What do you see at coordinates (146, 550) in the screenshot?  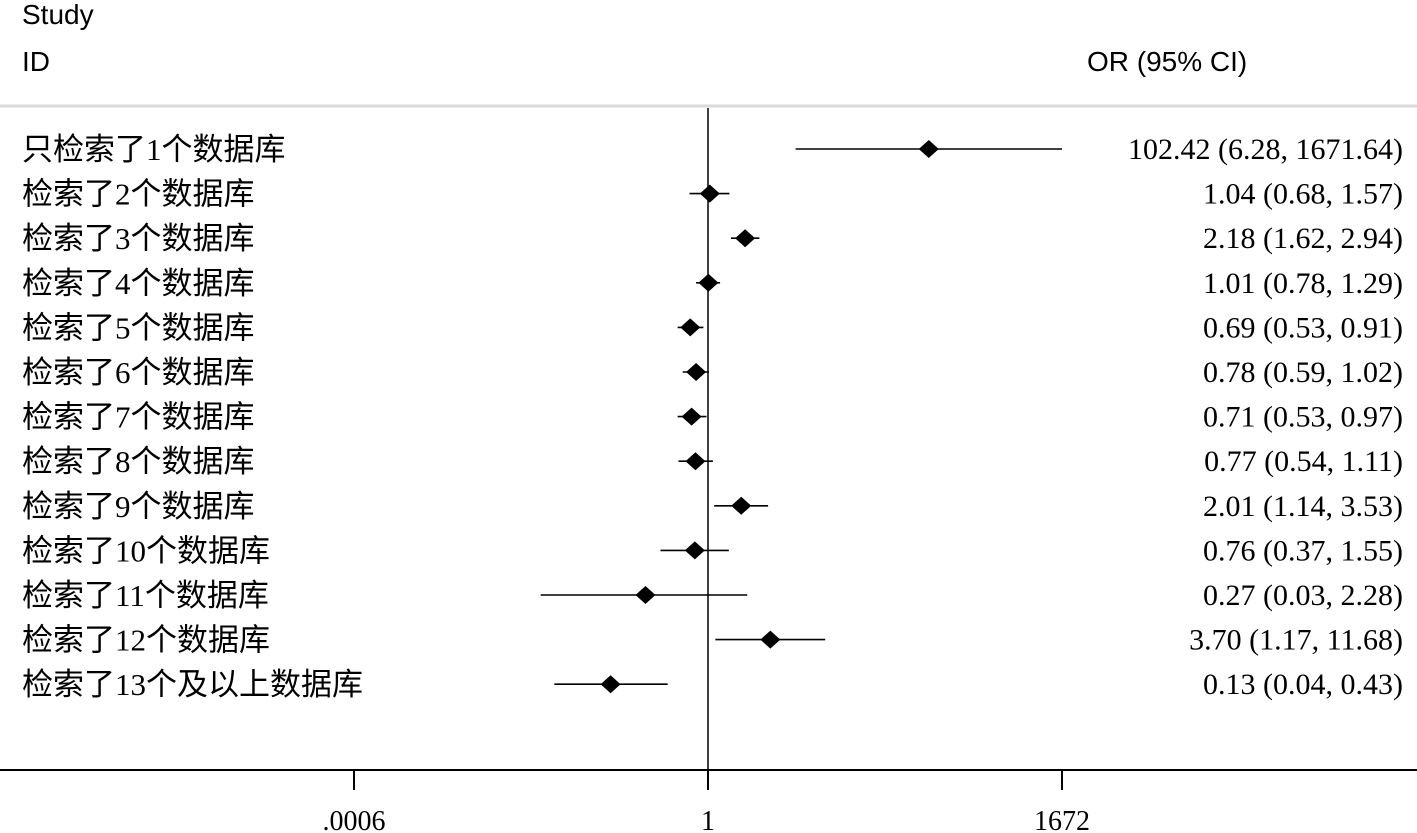 I see `study-label: 检索了10个数据库` at bounding box center [146, 550].